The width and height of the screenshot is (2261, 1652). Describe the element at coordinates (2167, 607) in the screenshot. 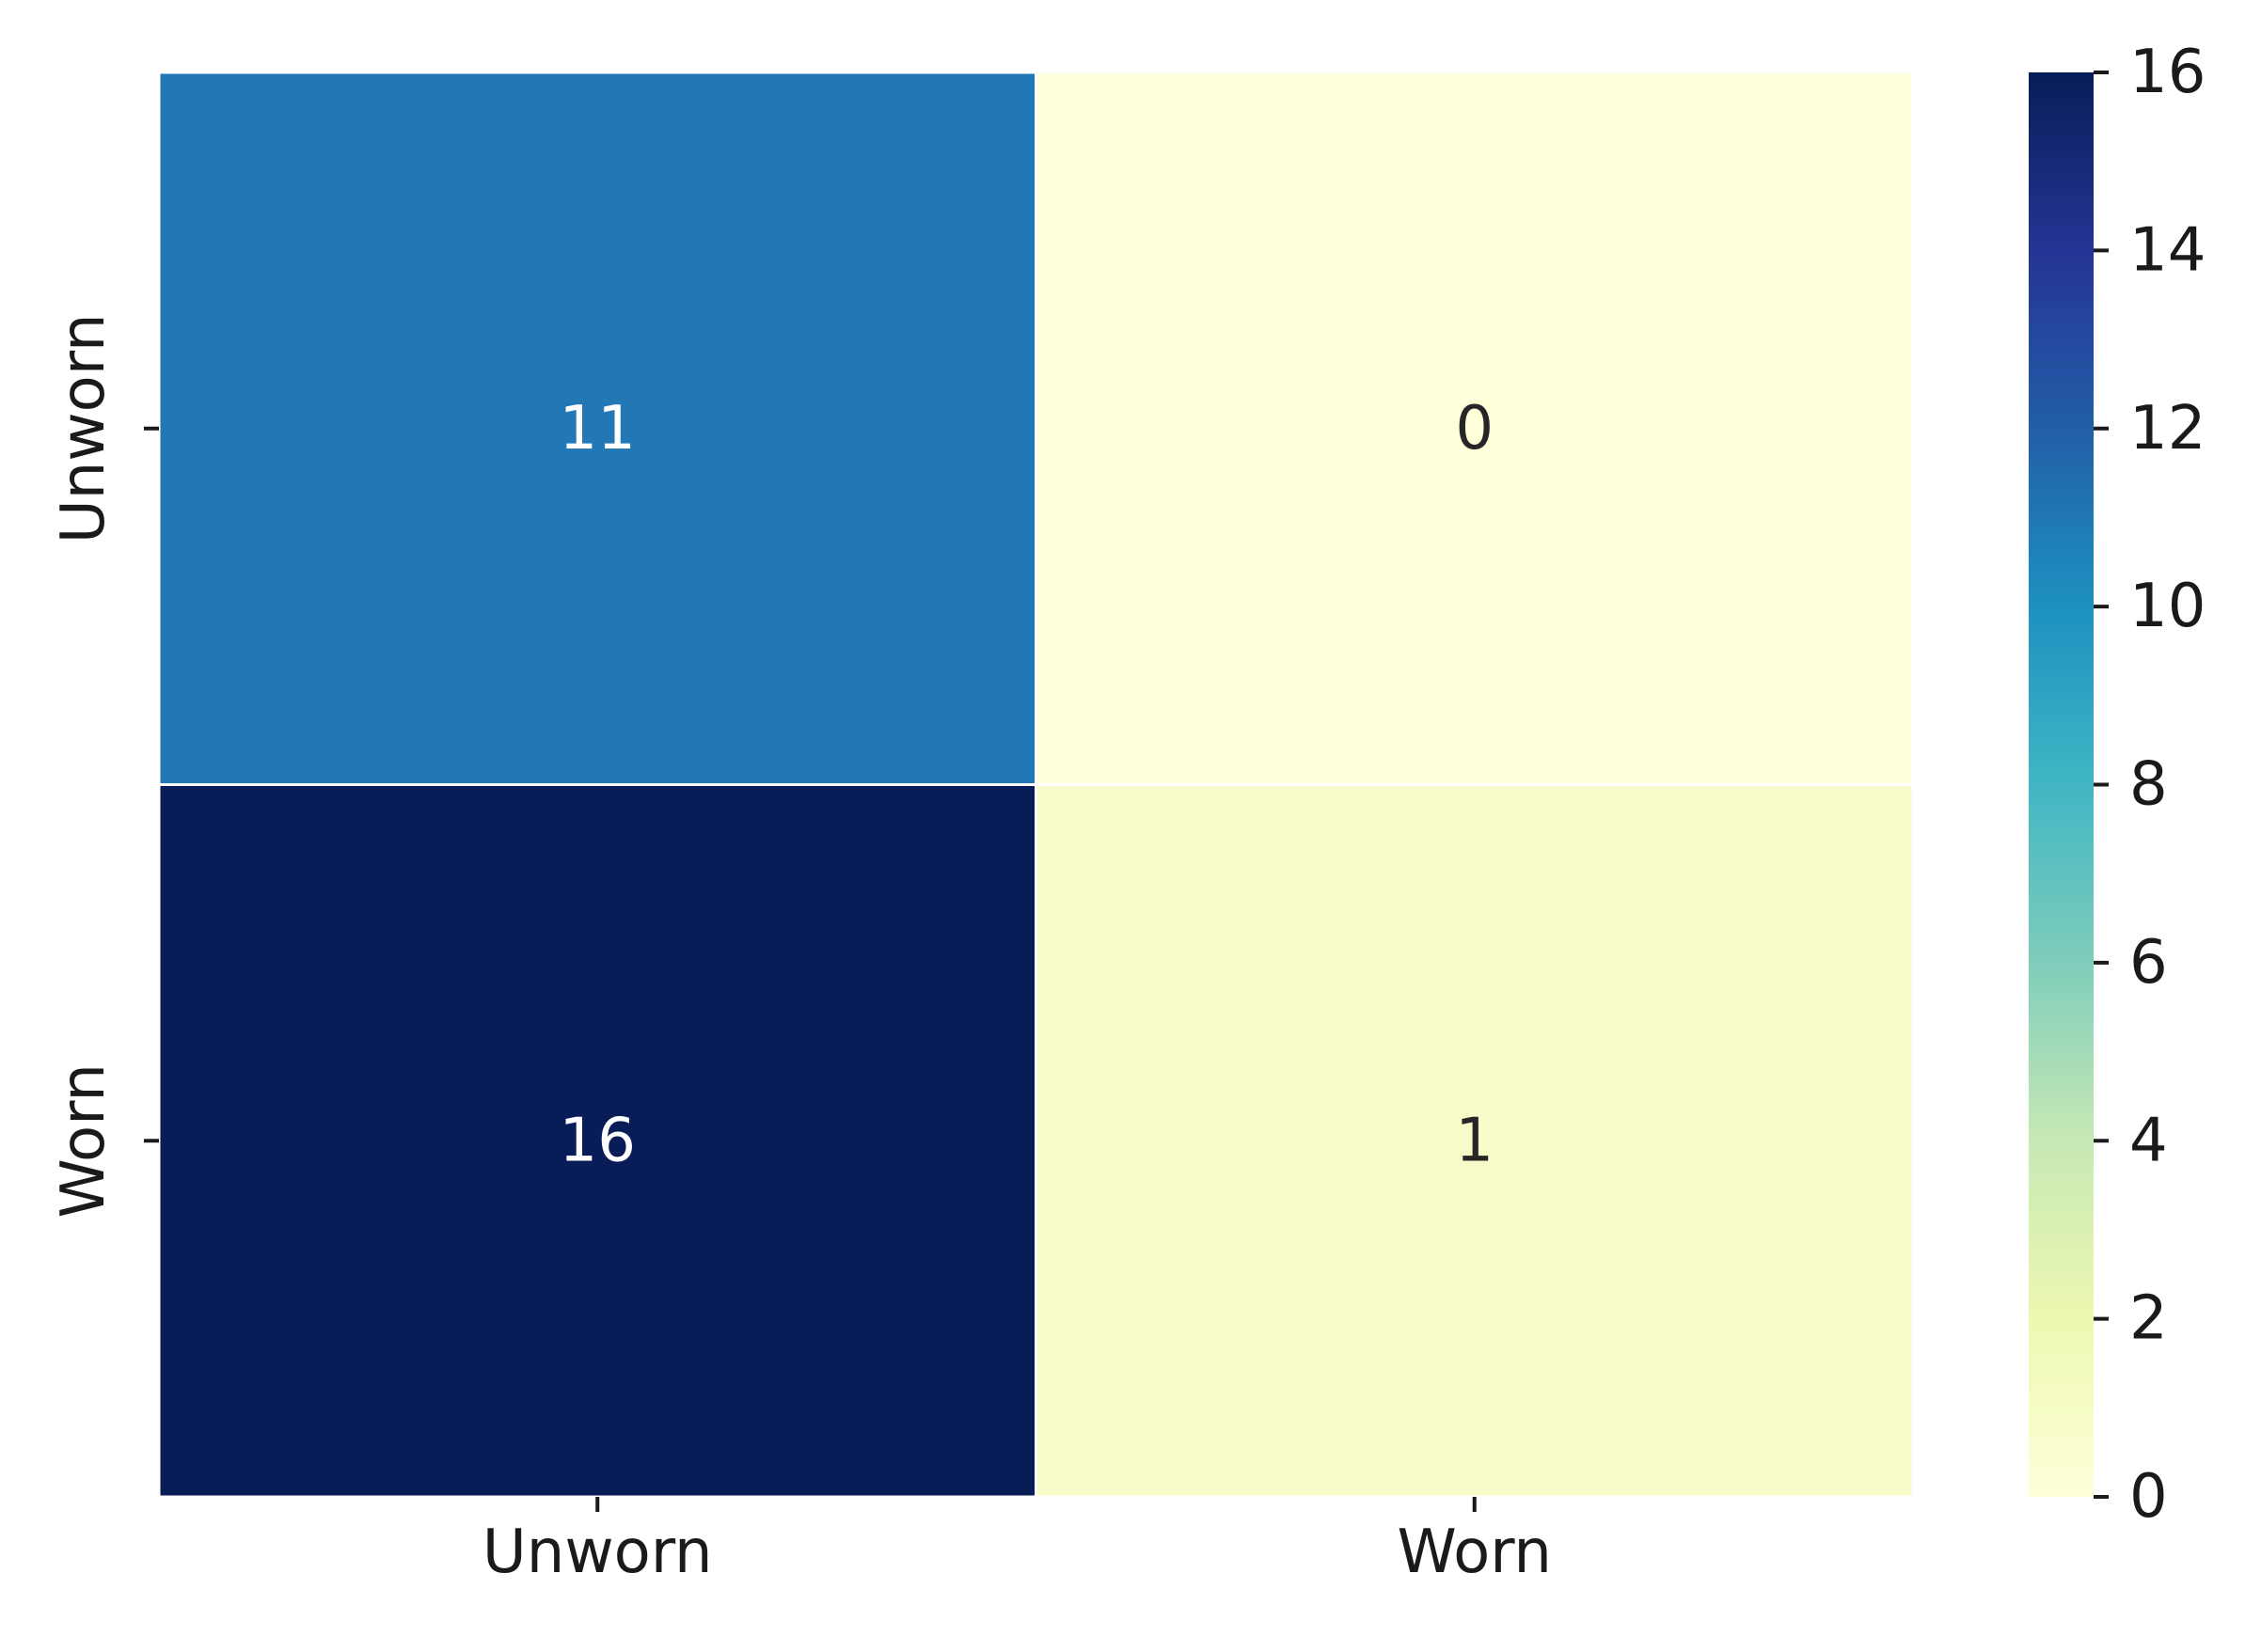

I see `colorbar-tick-label: 10` at that location.